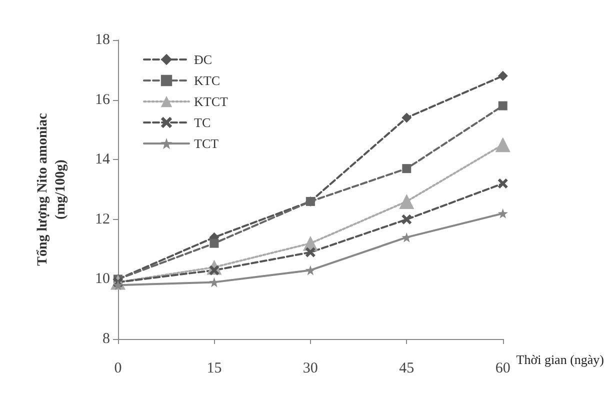  Describe the element at coordinates (202, 122) in the screenshot. I see `legend-label: TC` at that location.